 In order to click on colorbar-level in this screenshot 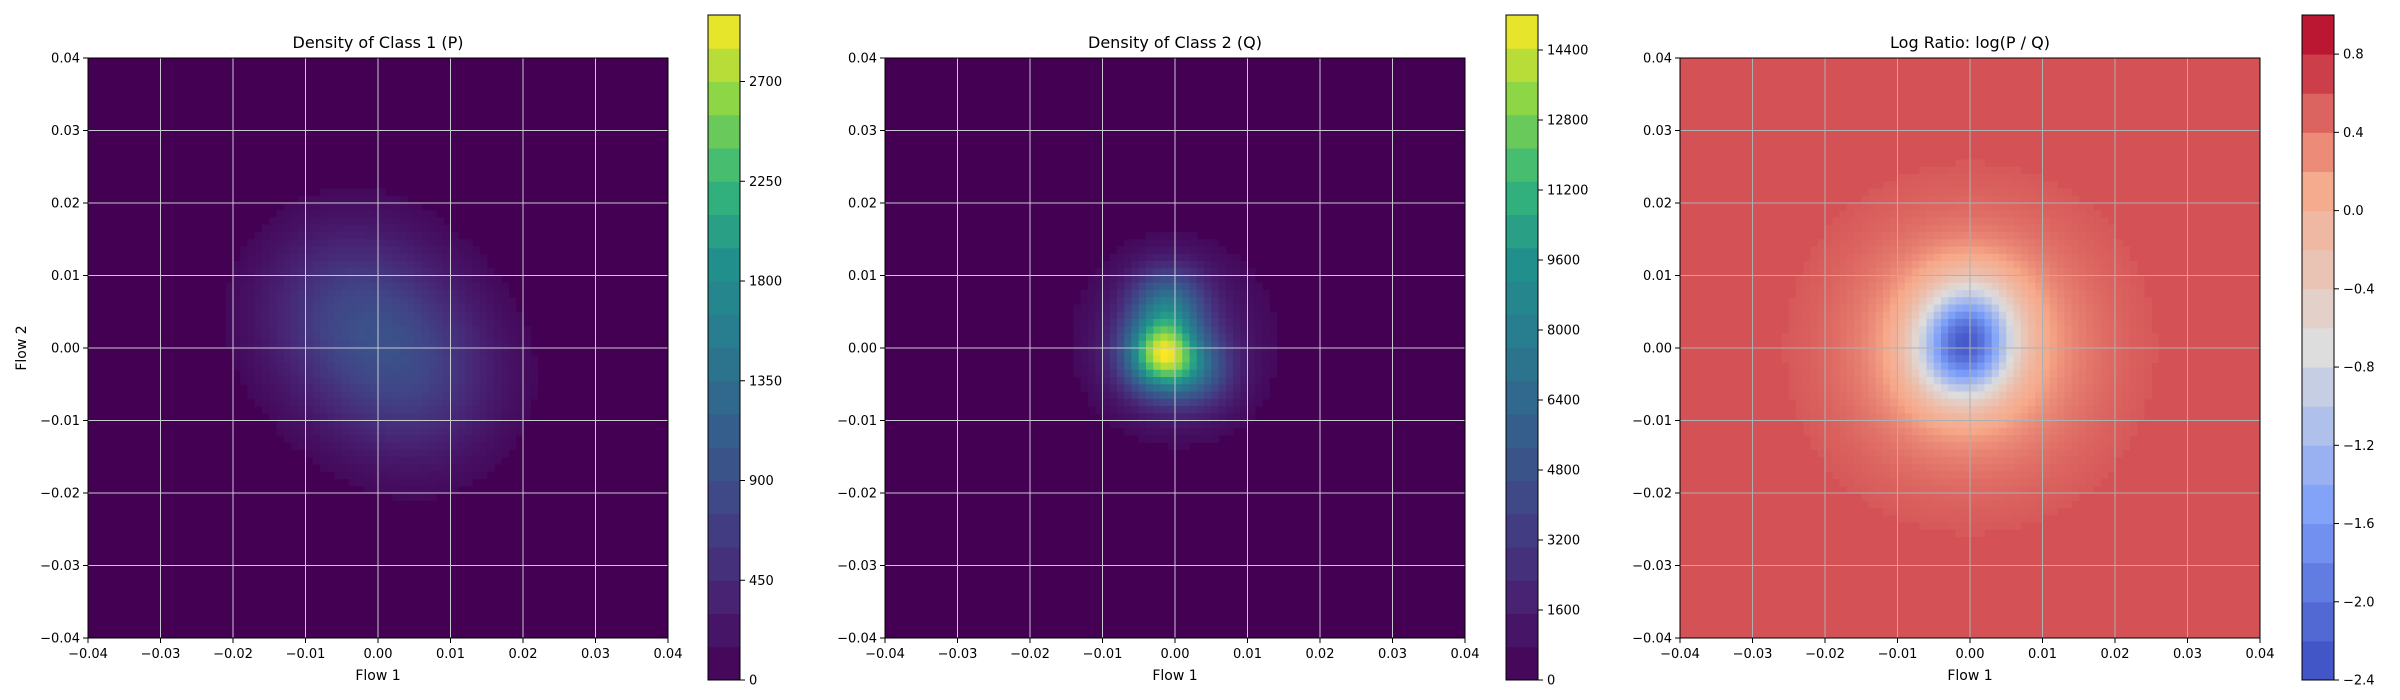, I will do `click(1522, 65)`.